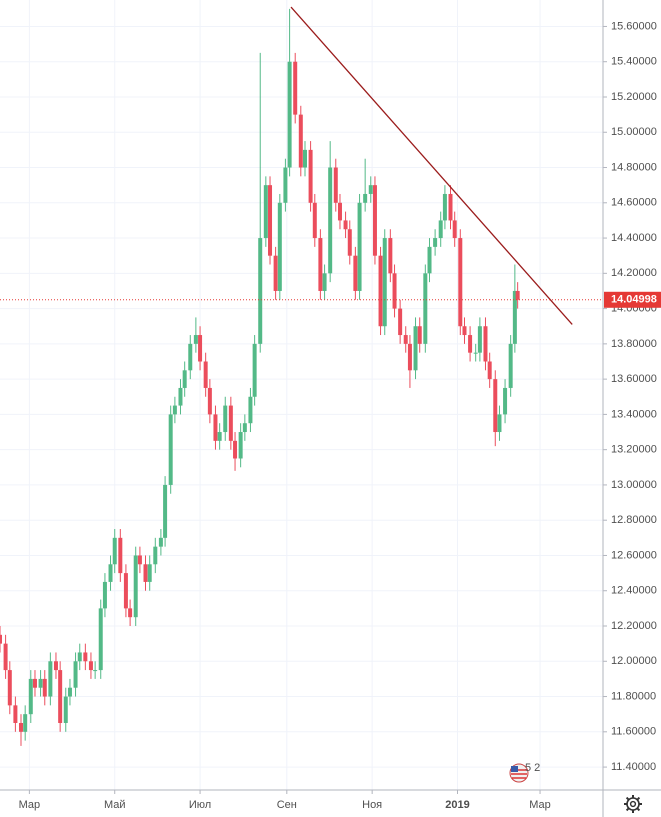 Image resolution: width=661 pixels, height=817 pixels. I want to click on y-tick-label: 13.20000, so click(634, 450).